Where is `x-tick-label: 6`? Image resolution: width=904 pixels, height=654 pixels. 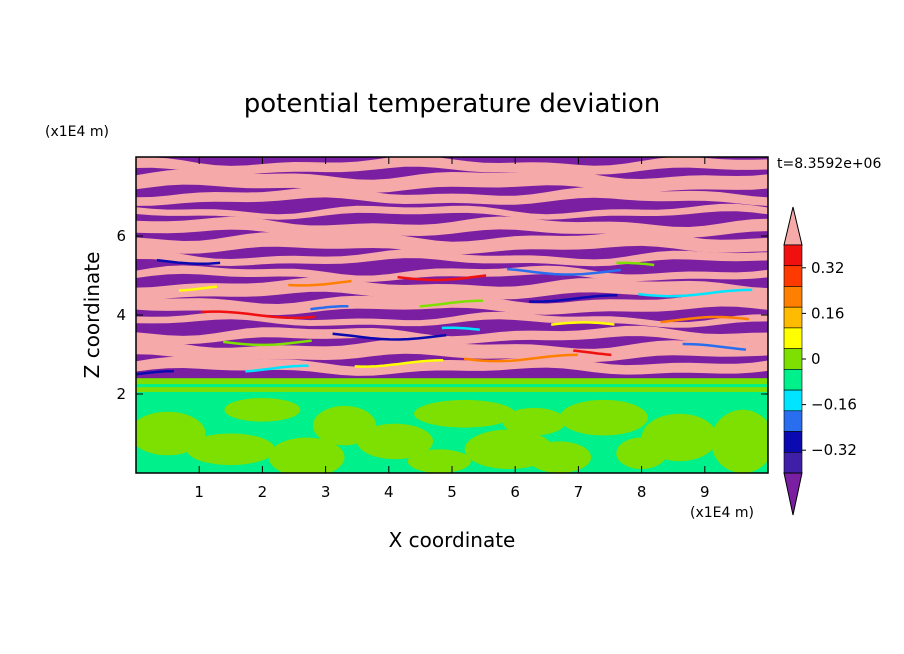 x-tick-label: 6 is located at coordinates (515, 492).